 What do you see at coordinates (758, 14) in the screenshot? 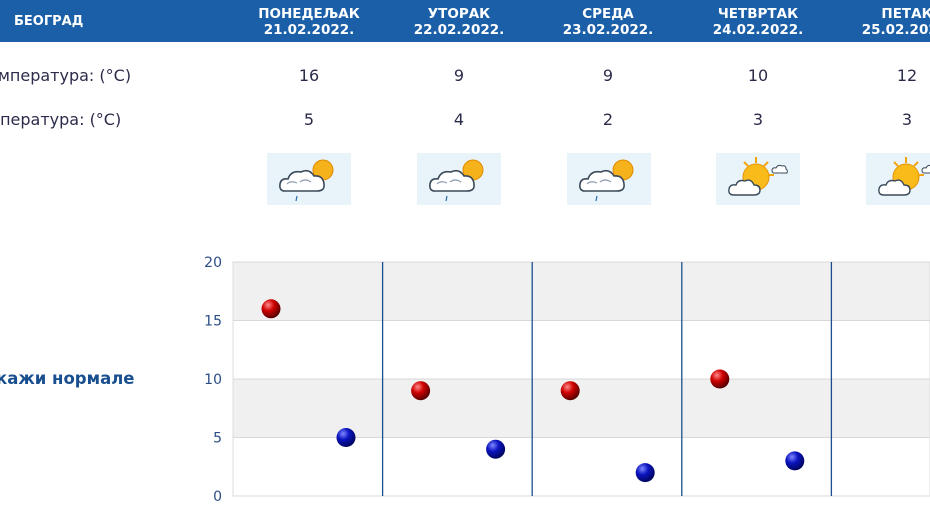
I see `day-name: ЧЕТВРТАК` at bounding box center [758, 14].